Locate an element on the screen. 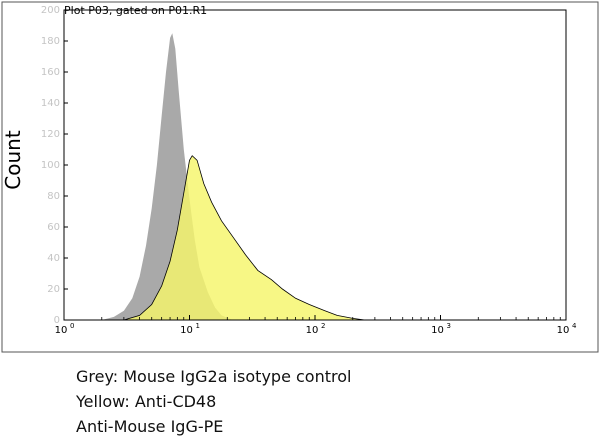  x-tick-exponent: 1 is located at coordinates (198, 326).